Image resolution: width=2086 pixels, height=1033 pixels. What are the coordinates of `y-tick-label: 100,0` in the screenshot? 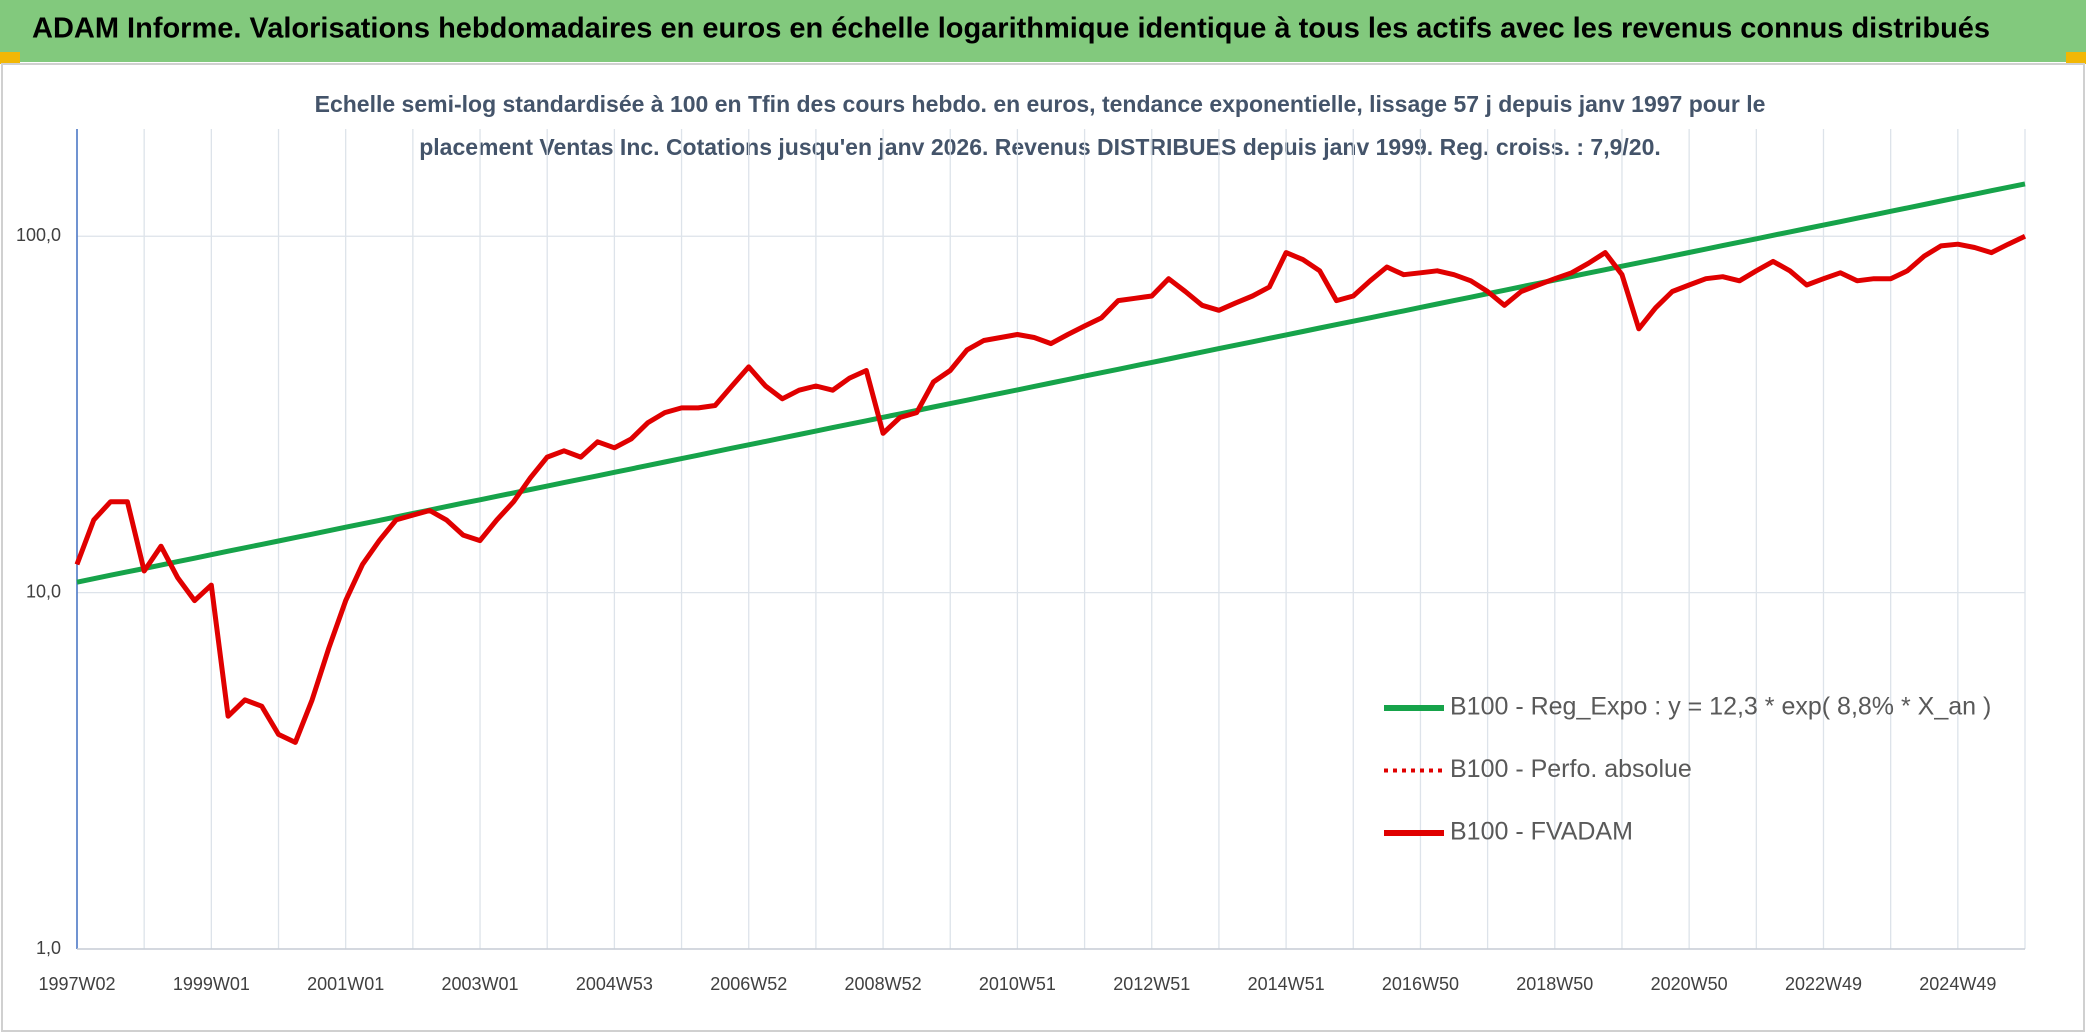 It's located at (38, 235).